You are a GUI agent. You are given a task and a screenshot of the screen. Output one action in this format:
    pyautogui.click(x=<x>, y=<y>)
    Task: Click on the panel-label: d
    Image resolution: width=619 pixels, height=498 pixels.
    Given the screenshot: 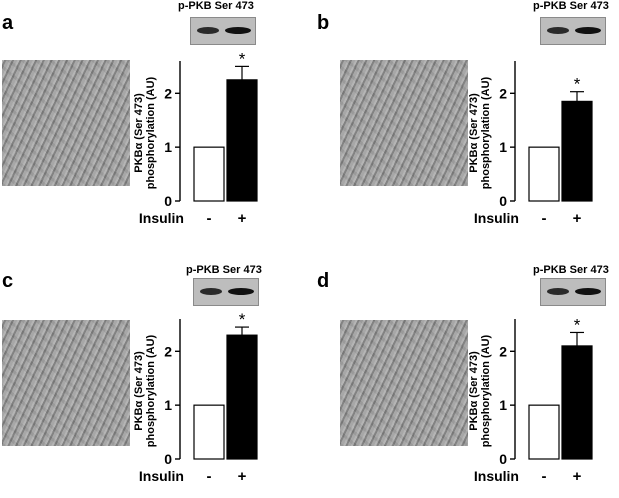 What is the action you would take?
    pyautogui.click(x=323, y=281)
    